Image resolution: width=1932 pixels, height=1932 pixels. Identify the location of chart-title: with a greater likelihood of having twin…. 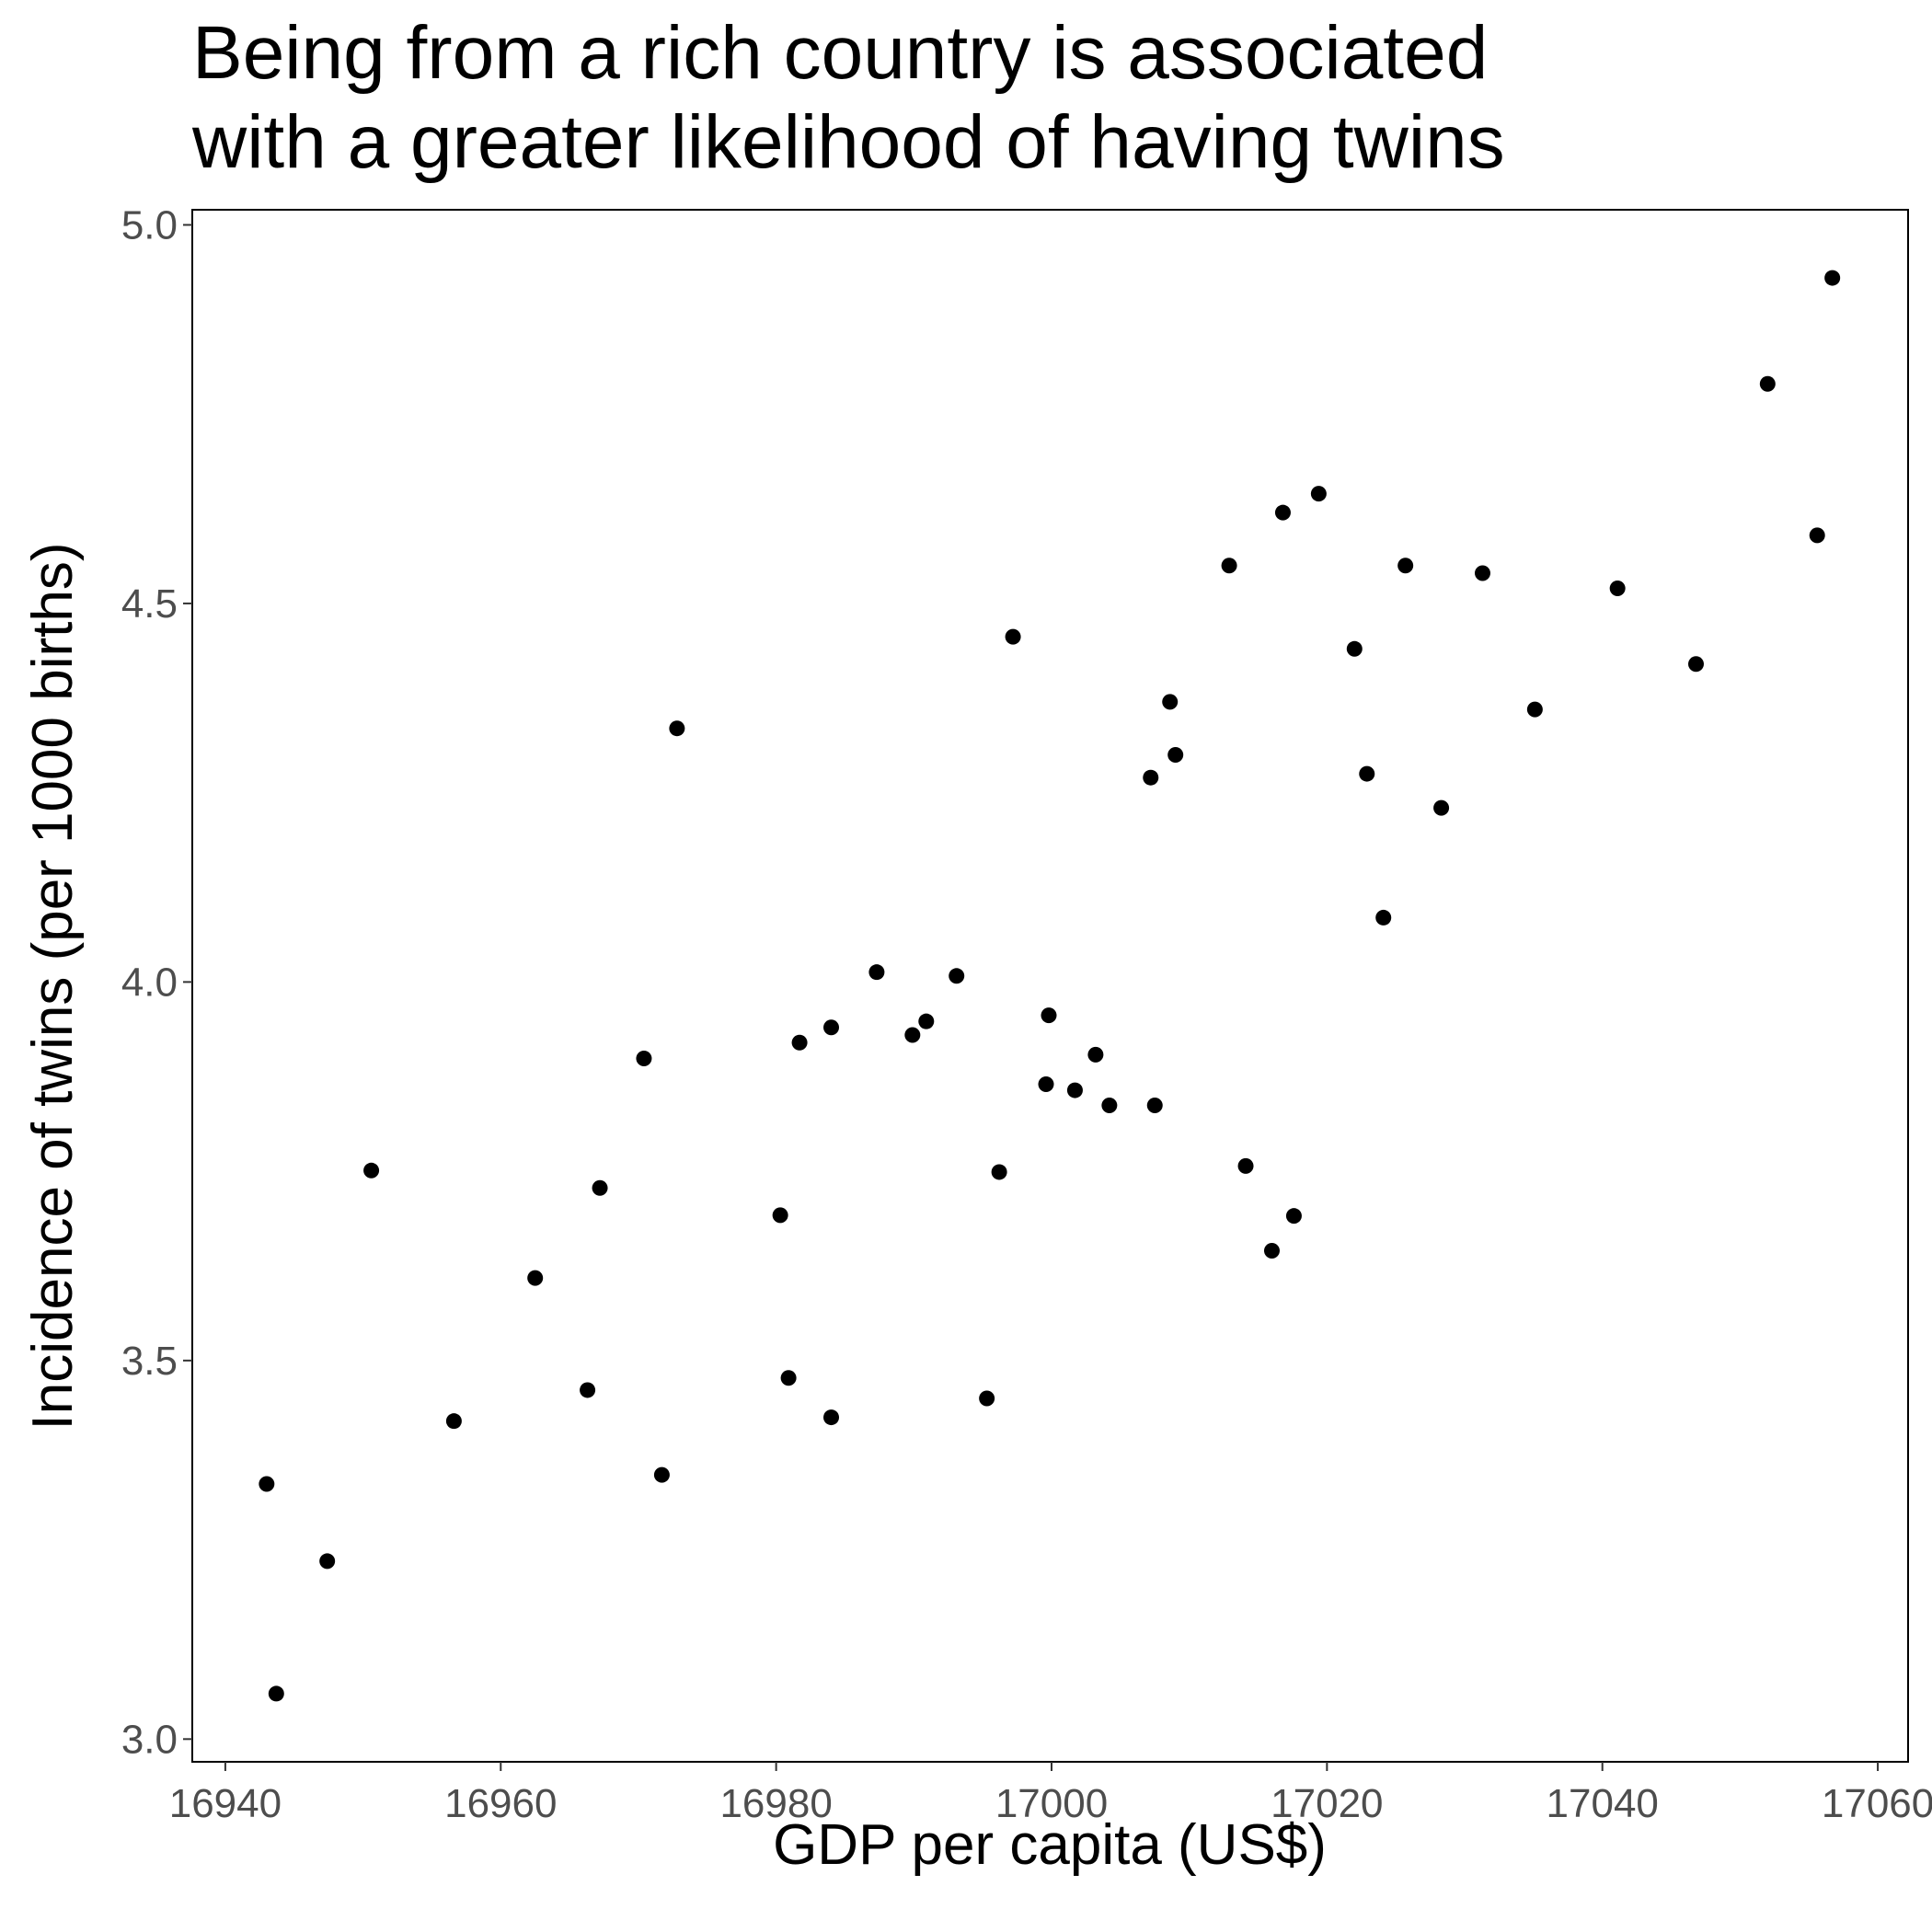
(848, 142).